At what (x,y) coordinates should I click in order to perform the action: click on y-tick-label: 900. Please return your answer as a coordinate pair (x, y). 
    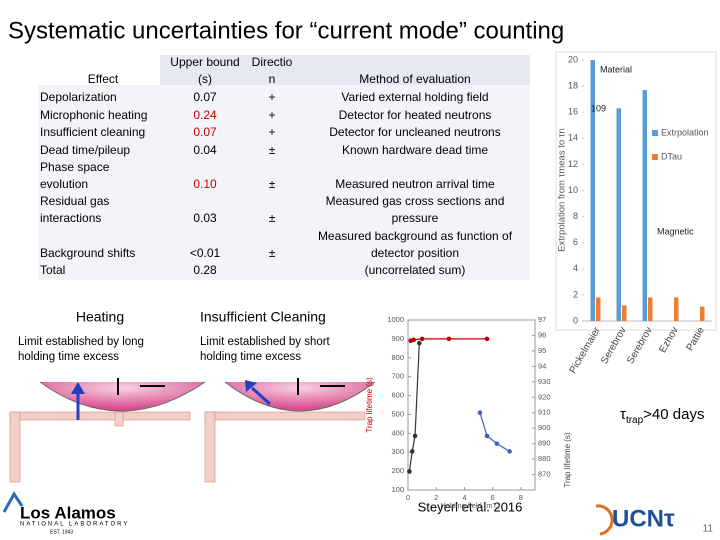
    Looking at the image, I should click on (397, 338).